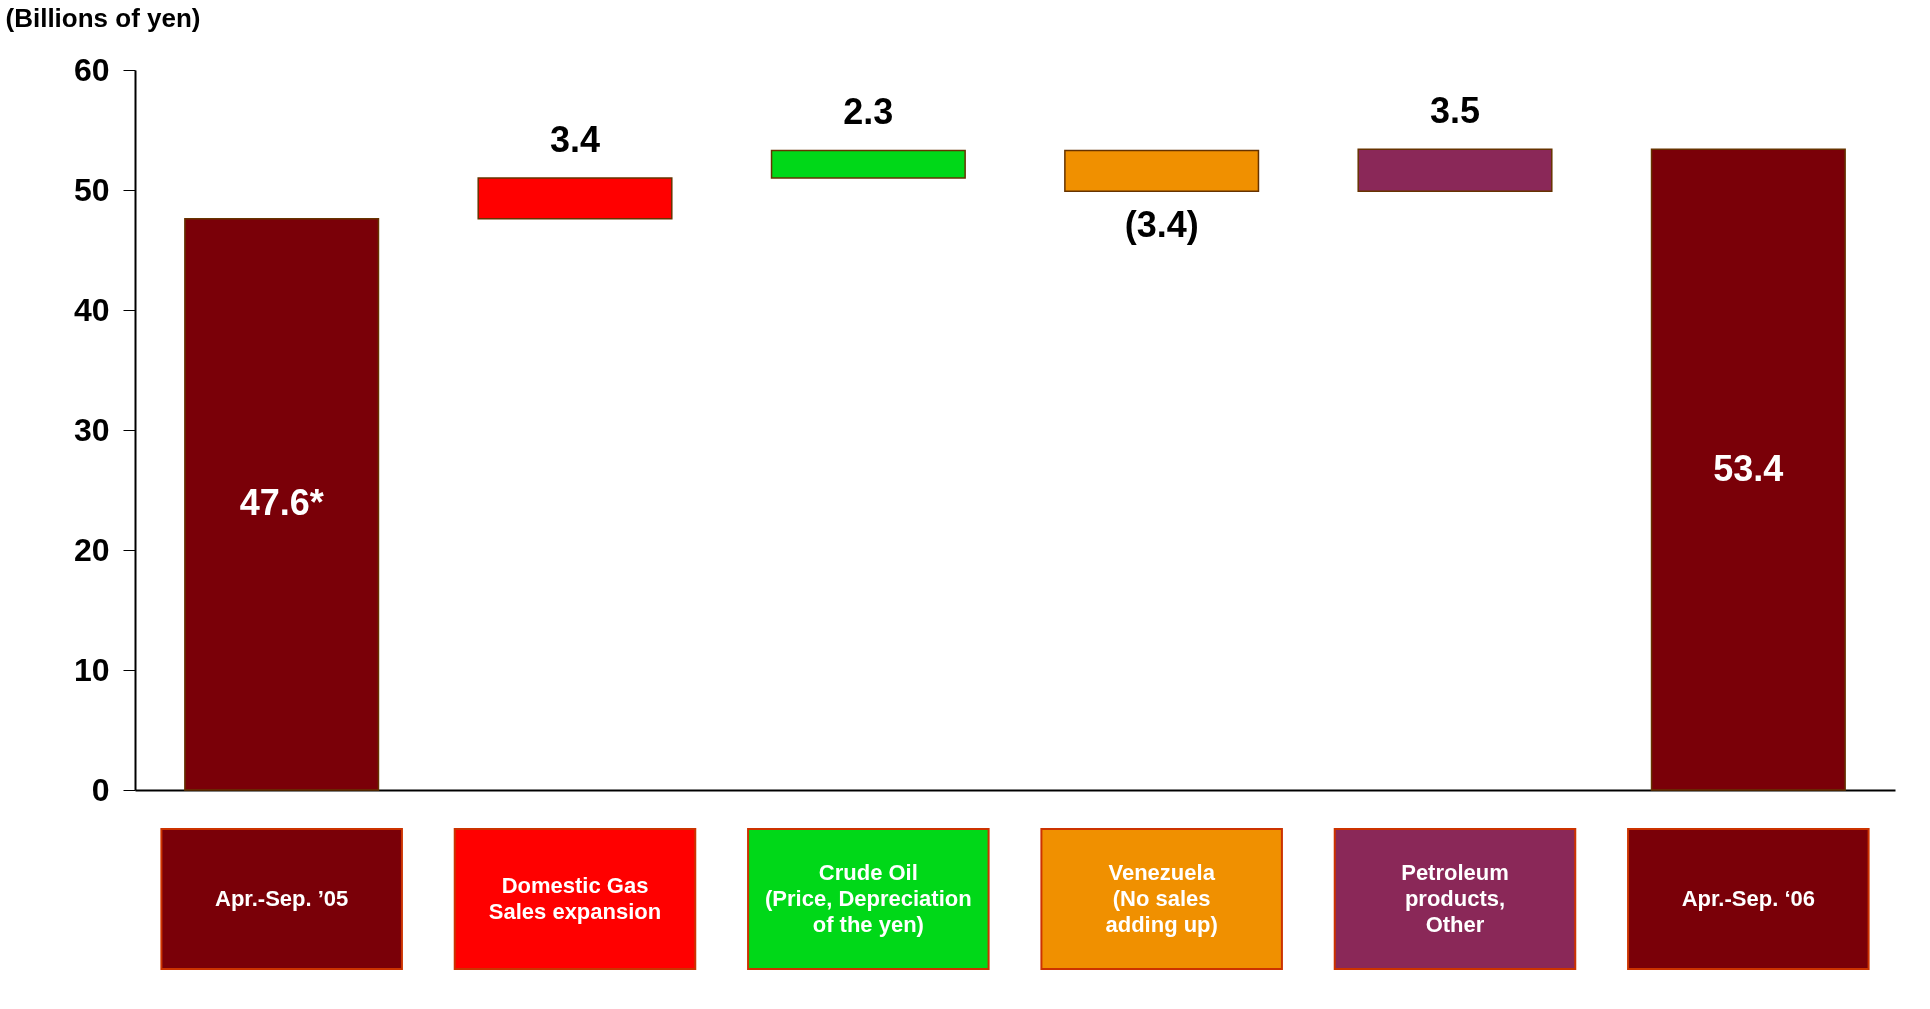 The height and width of the screenshot is (1009, 1930). I want to click on y-tick-label: 40, so click(91, 309).